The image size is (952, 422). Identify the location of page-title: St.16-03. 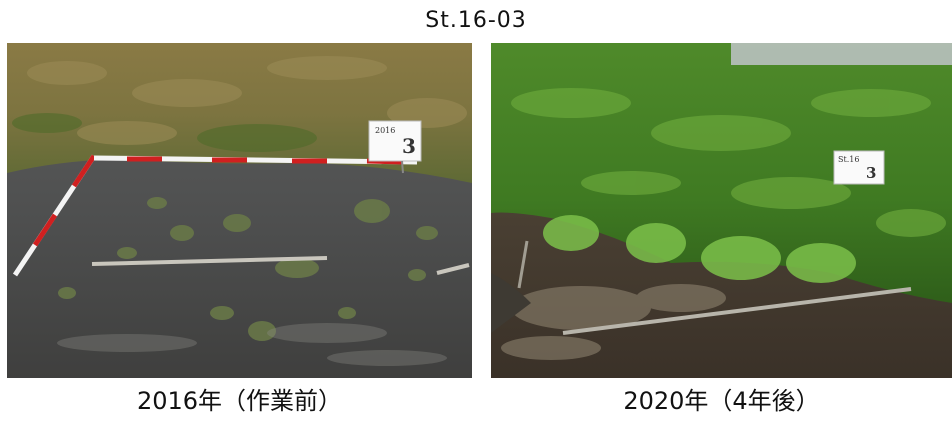
(476, 20).